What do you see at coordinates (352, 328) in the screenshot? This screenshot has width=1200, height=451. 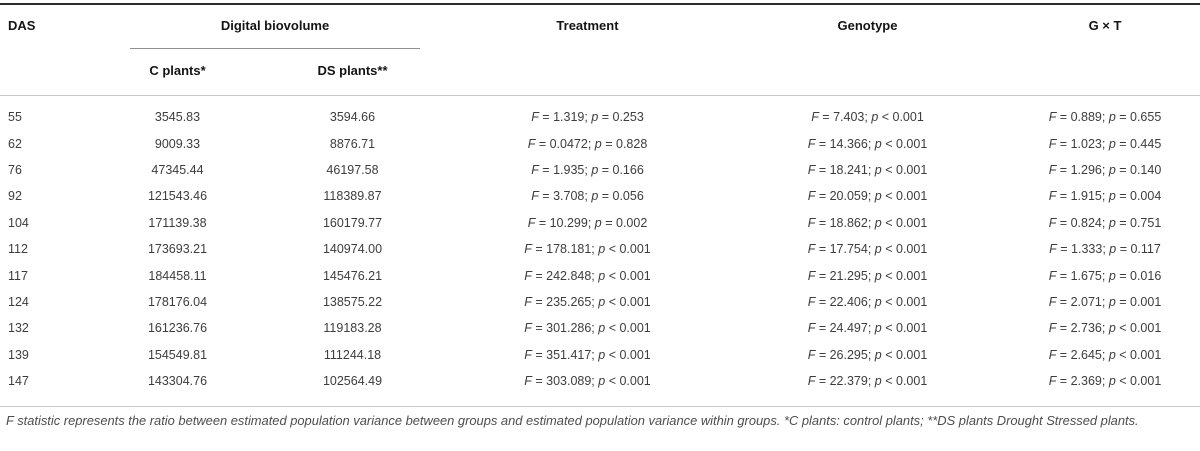 I see `ds-plants-value: 119183.28` at bounding box center [352, 328].